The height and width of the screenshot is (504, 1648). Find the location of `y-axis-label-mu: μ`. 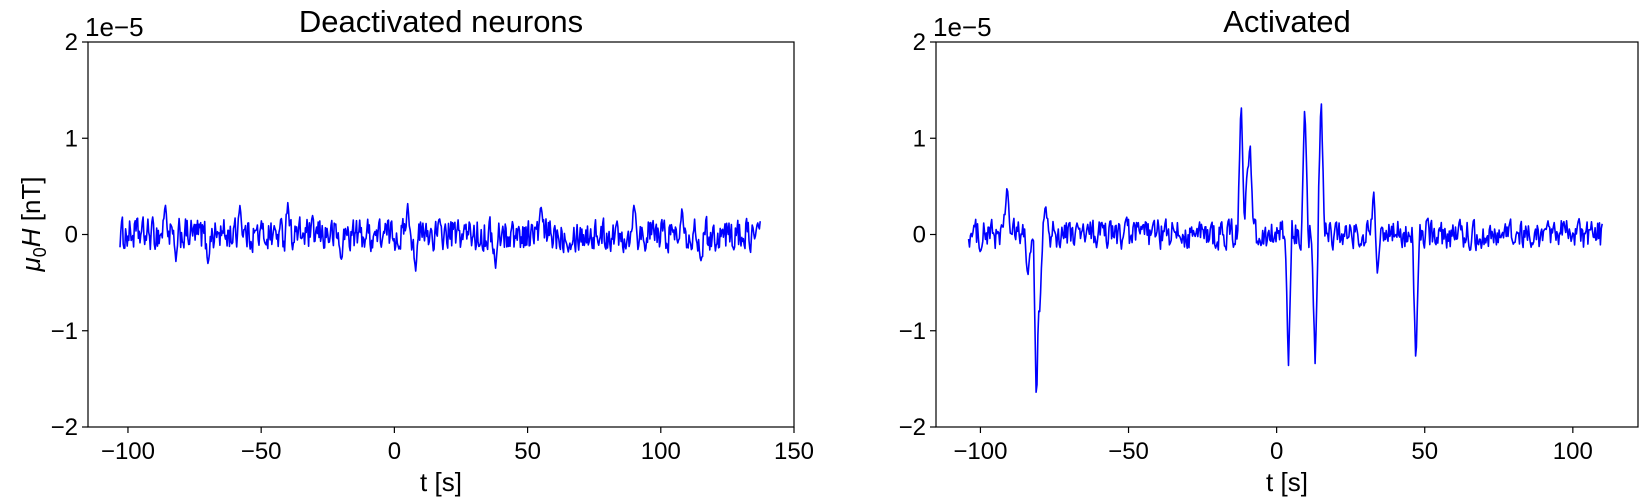

y-axis-label-mu: μ is located at coordinates (31, 264).